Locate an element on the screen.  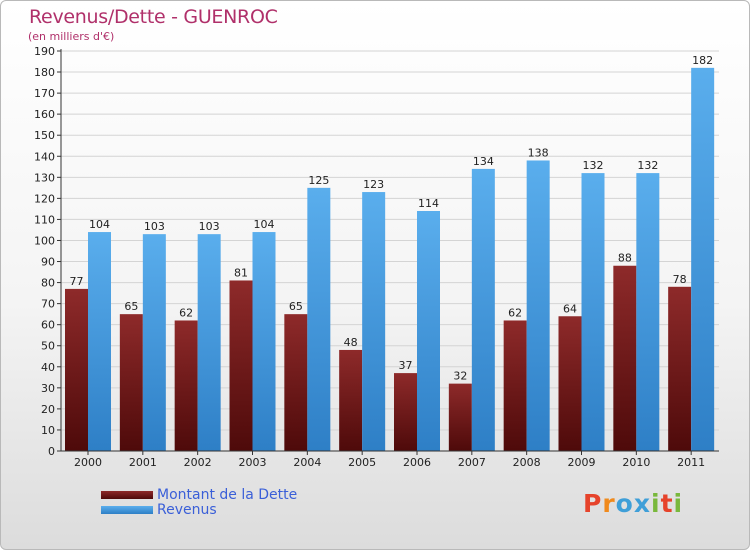
value-label-revenue: 182 is located at coordinates (702, 60).